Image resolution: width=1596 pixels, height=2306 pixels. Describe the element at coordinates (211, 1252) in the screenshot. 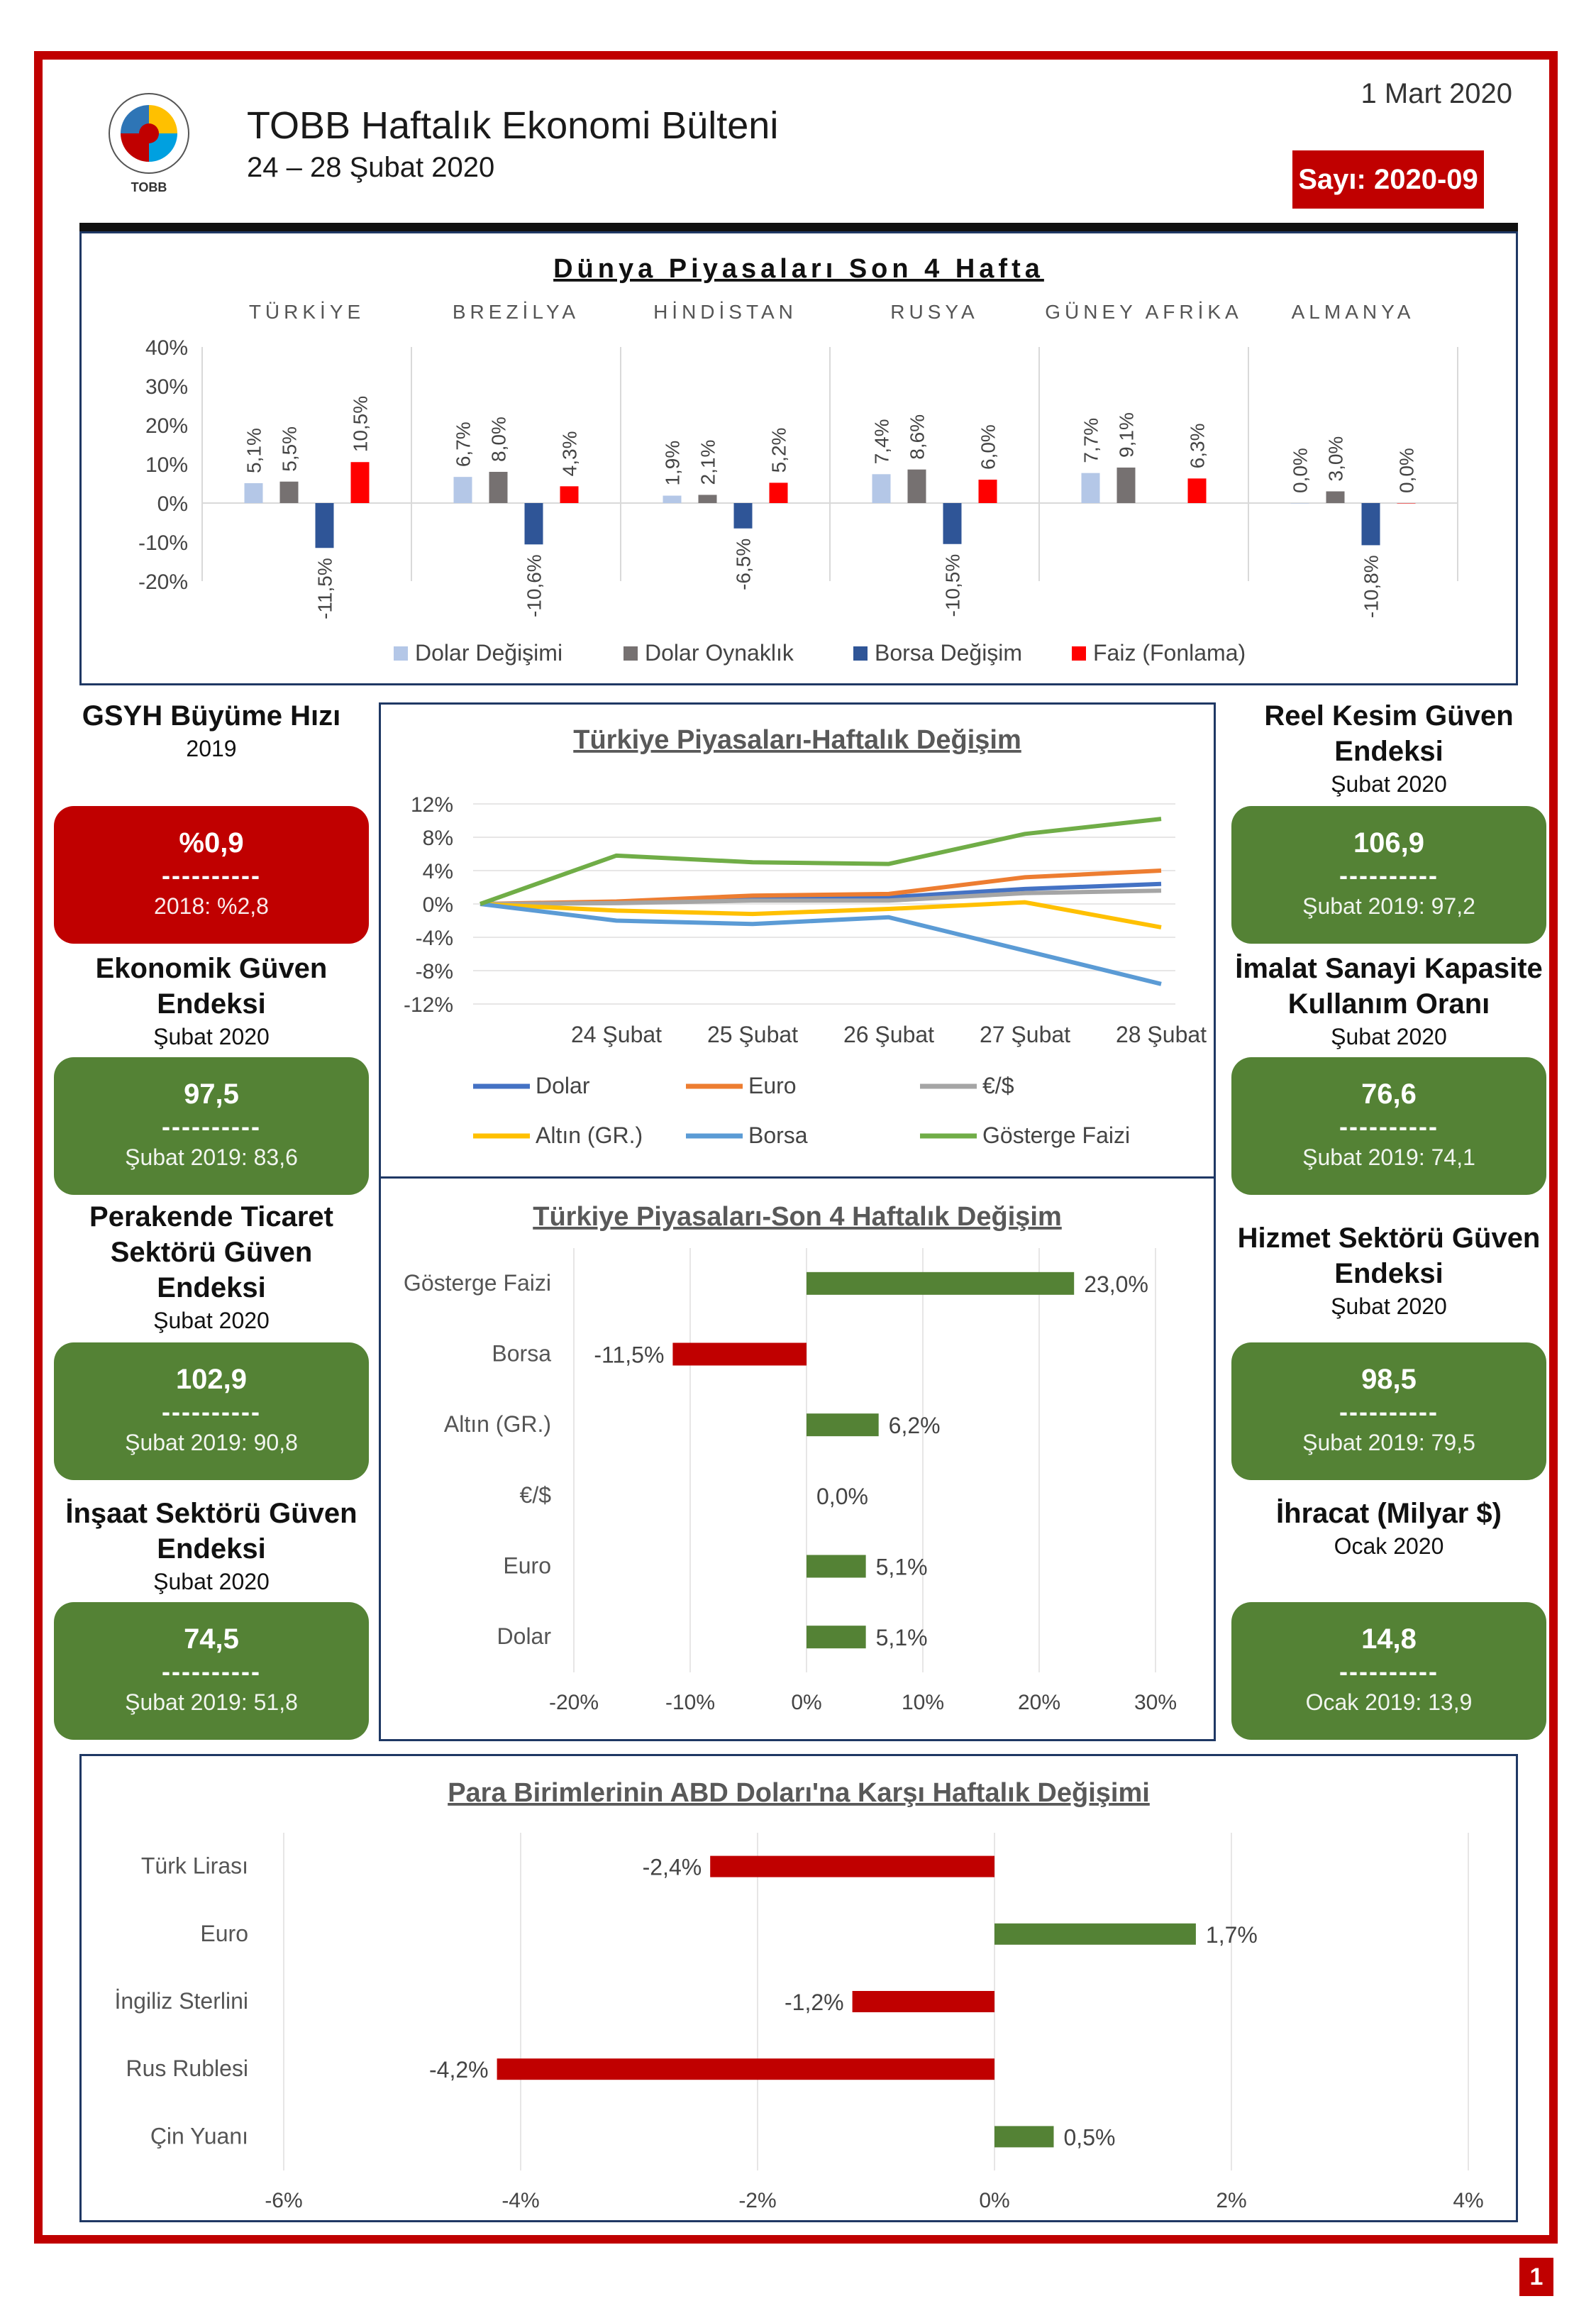

I see `indicator-name: Perakende Ticaret Sektörü Güven Endeksi` at that location.